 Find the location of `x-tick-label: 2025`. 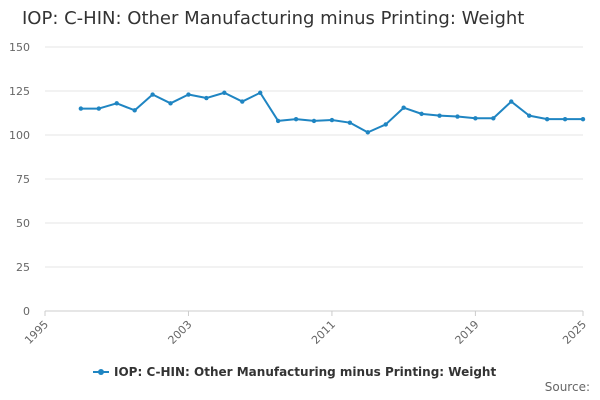

x-tick-label: 2025 is located at coordinates (574, 332).